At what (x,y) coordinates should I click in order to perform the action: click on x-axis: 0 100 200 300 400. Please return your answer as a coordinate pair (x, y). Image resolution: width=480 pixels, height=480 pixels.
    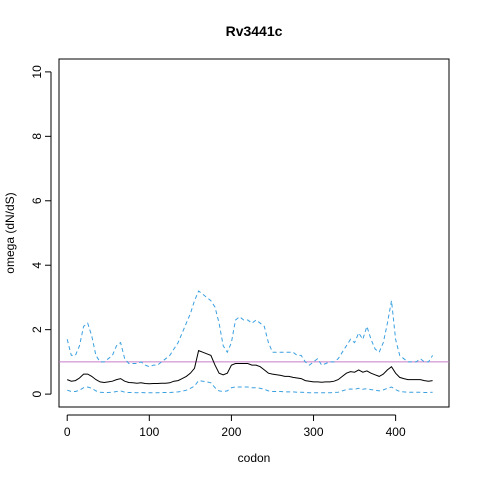
    Looking at the image, I should click on (235, 426).